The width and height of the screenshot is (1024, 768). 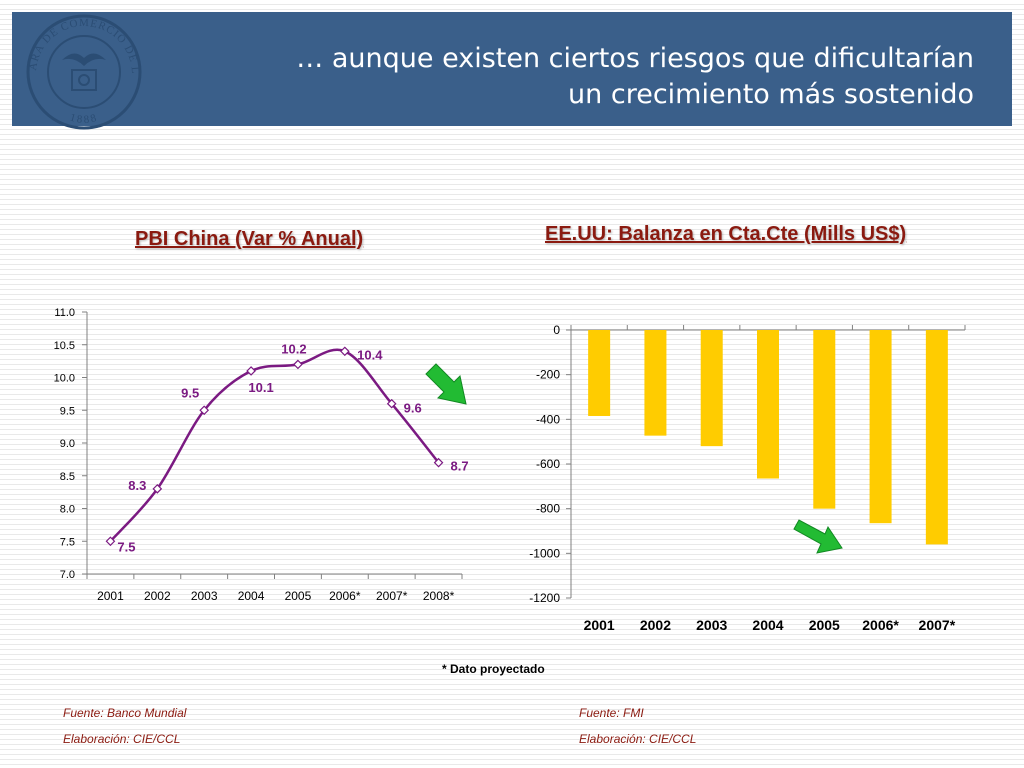 What do you see at coordinates (78, 70) in the screenshot?
I see `logo-seal-icon: CAMARA DE COMERCIO DE LIMA 1888` at bounding box center [78, 70].